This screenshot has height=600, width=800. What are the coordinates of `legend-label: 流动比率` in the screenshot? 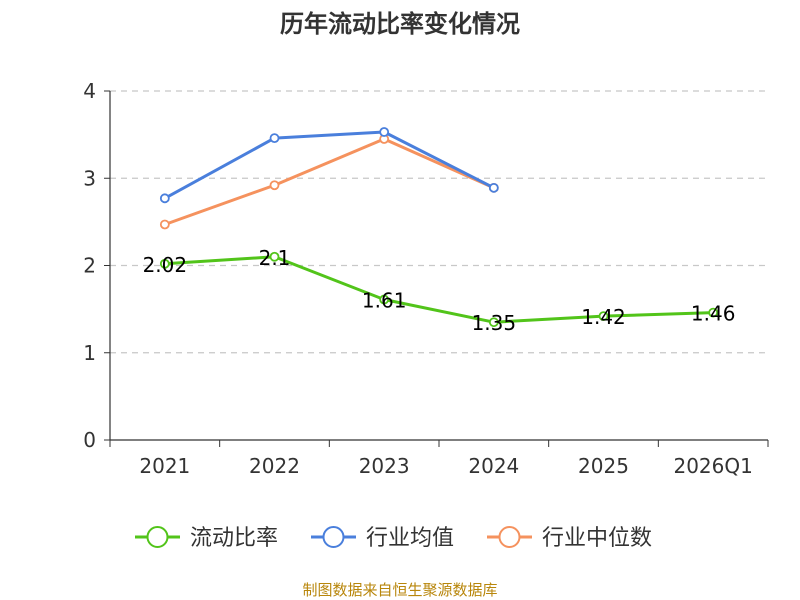 It's located at (234, 538).